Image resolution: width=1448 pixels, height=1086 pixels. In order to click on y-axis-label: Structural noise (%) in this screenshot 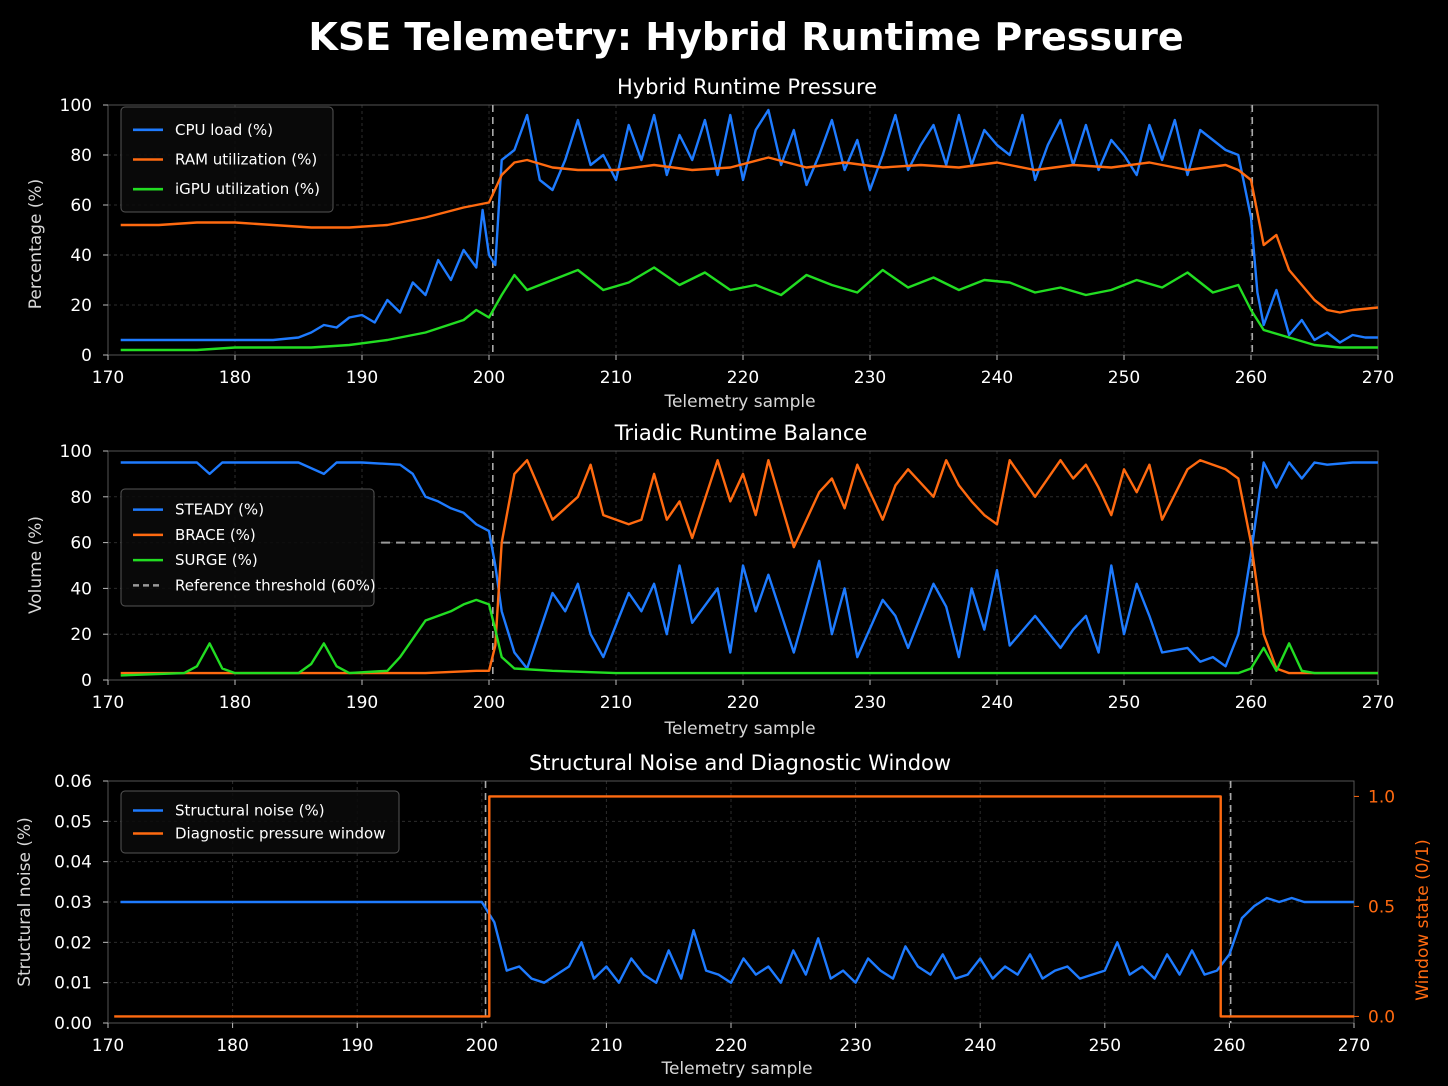, I will do `click(25, 902)`.